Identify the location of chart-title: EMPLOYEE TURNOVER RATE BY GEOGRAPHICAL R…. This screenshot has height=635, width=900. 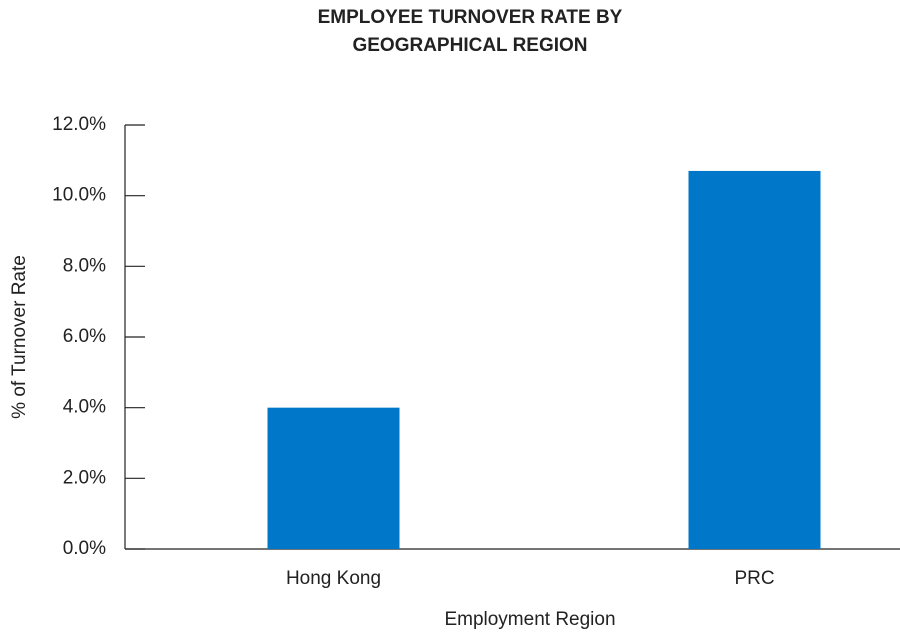
(470, 31).